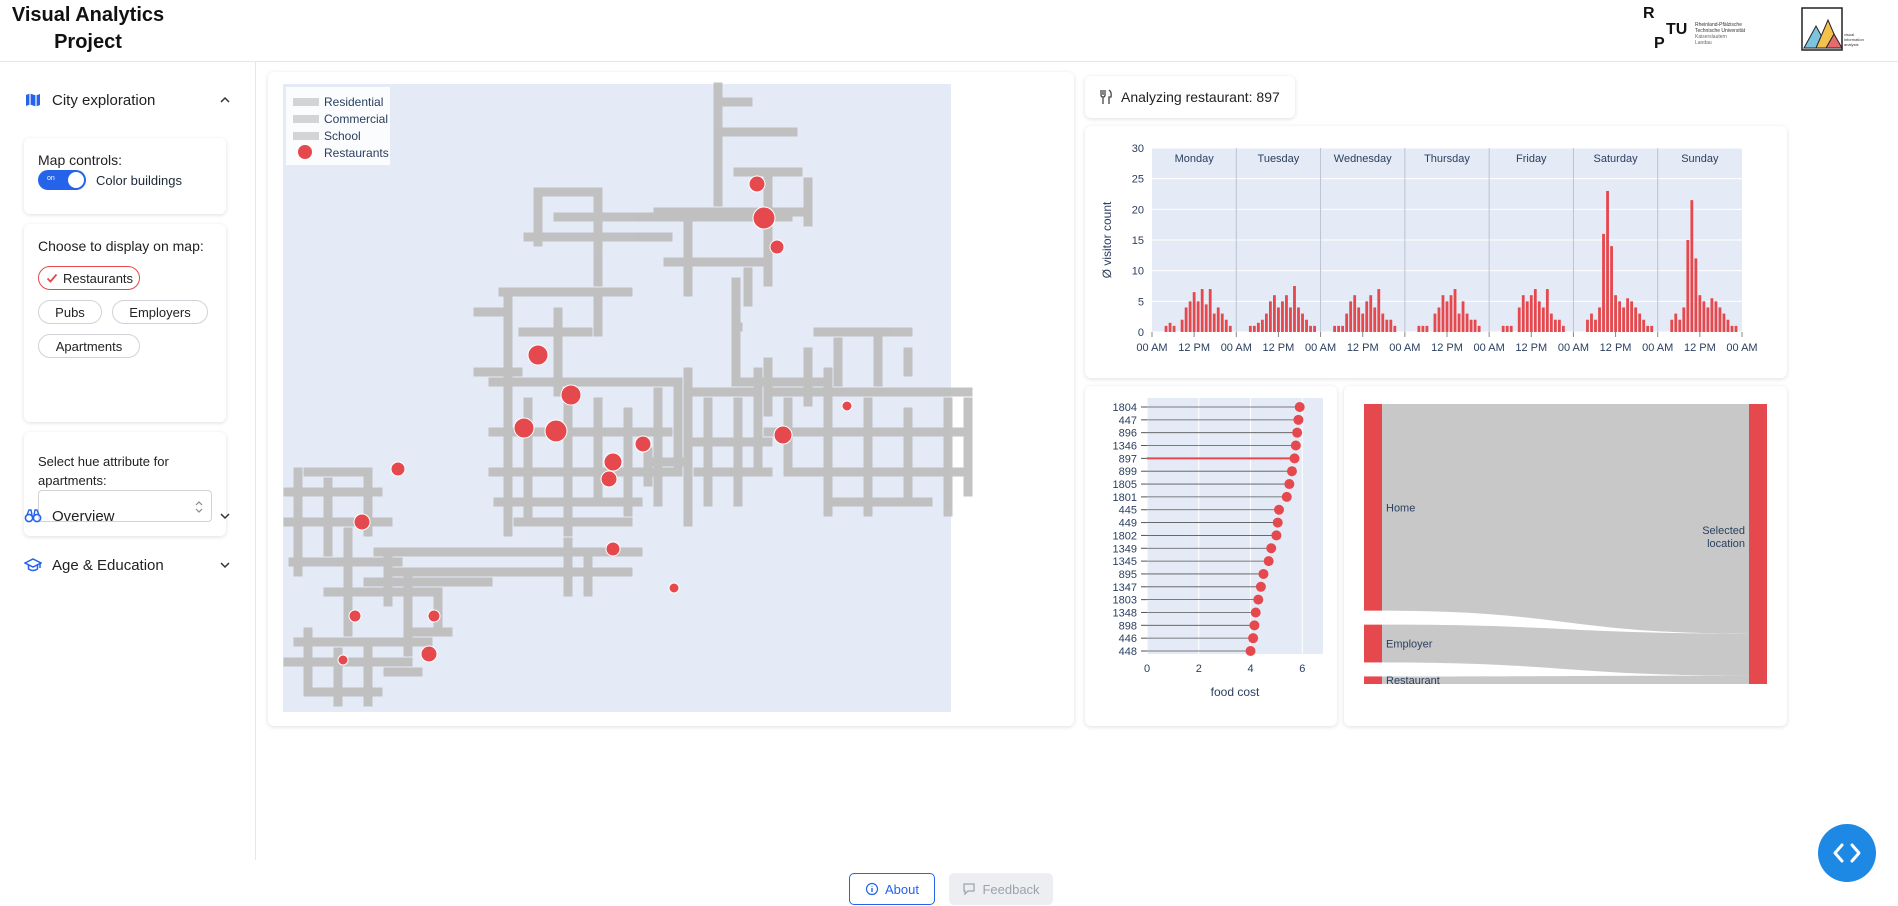 The width and height of the screenshot is (1898, 906). Describe the element at coordinates (1718, 25) in the screenshot. I see `logo-line-1: Rheinland-Pfälzische` at that location.